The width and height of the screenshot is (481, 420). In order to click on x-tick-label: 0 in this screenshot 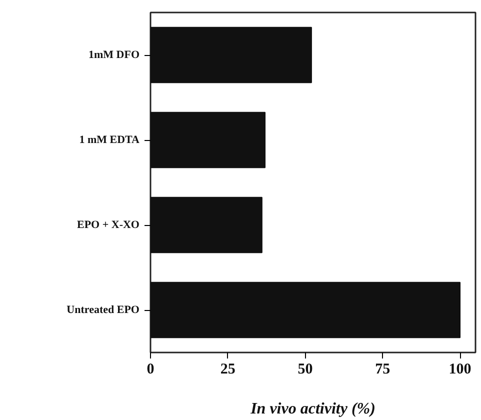, I will do `click(150, 370)`.